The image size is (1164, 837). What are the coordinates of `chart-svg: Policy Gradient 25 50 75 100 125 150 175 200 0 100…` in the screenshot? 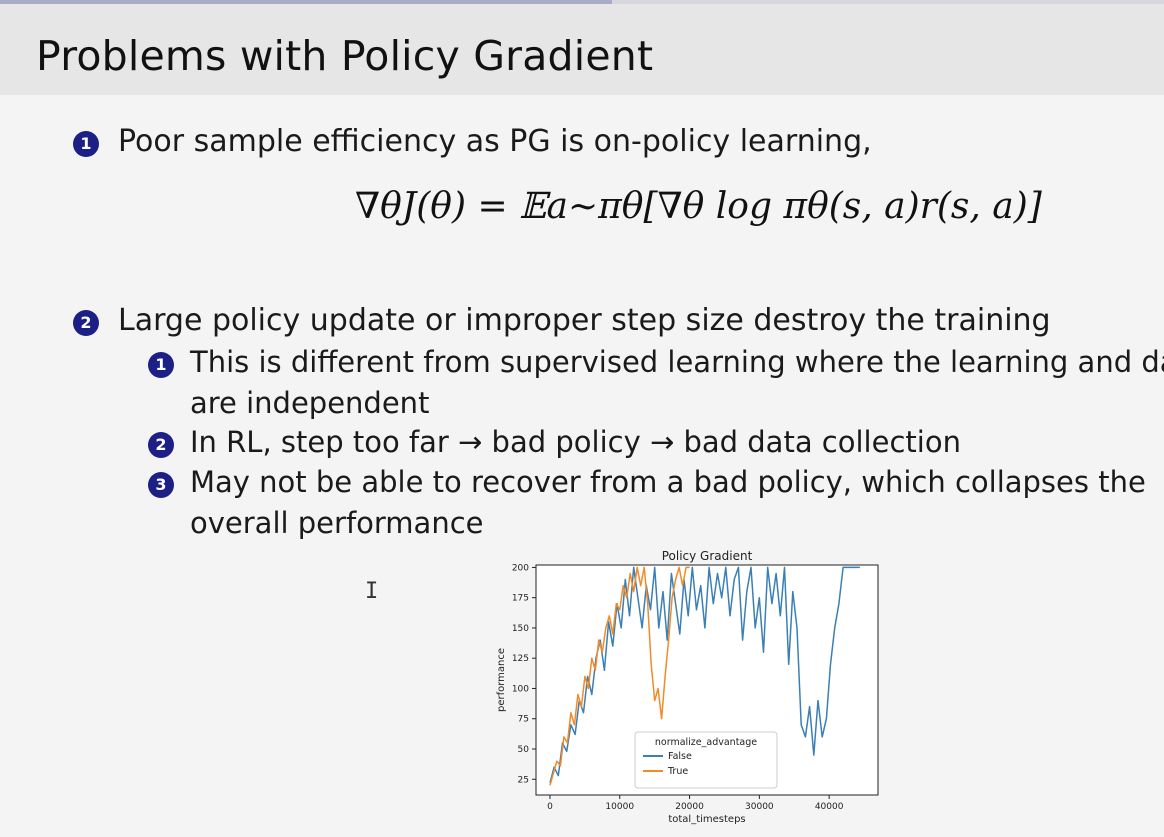 It's located at (688, 689).